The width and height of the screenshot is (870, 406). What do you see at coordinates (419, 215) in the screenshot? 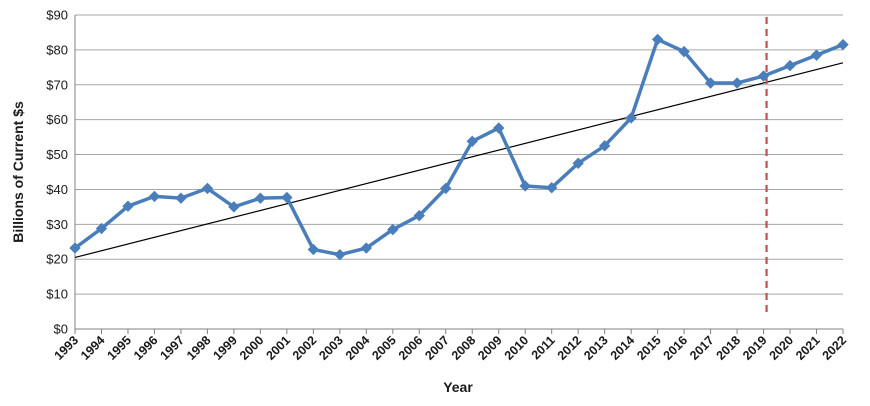
I see `data-point-2006` at bounding box center [419, 215].